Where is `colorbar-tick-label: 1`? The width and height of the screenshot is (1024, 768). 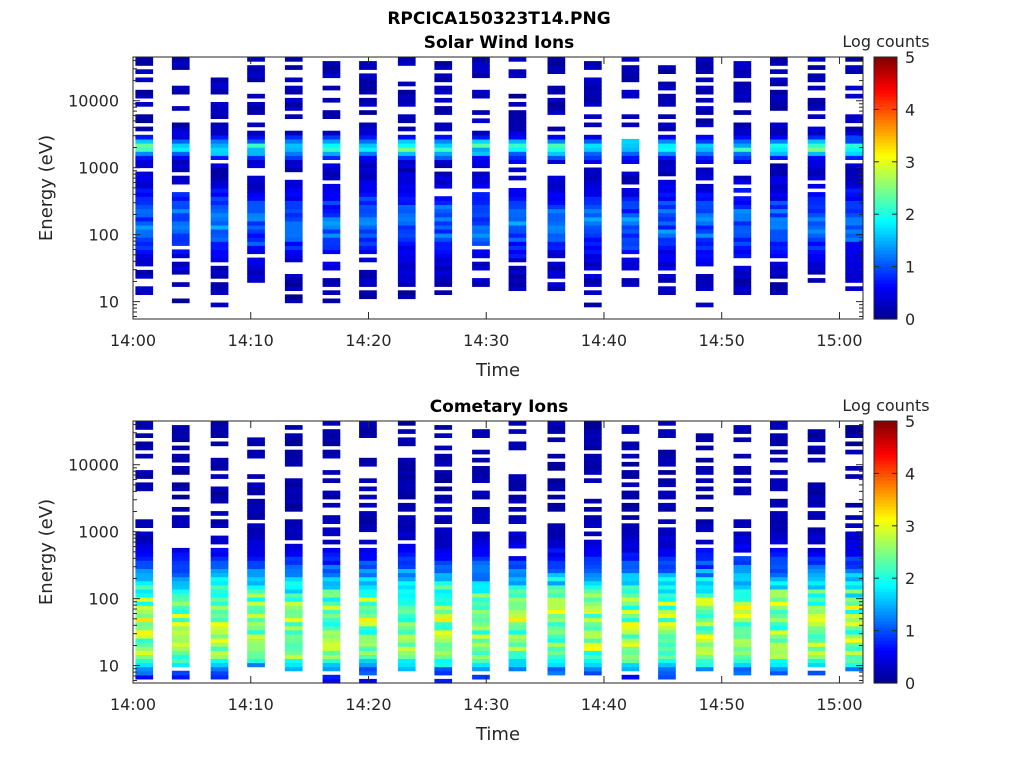 colorbar-tick-label: 1 is located at coordinates (910, 631).